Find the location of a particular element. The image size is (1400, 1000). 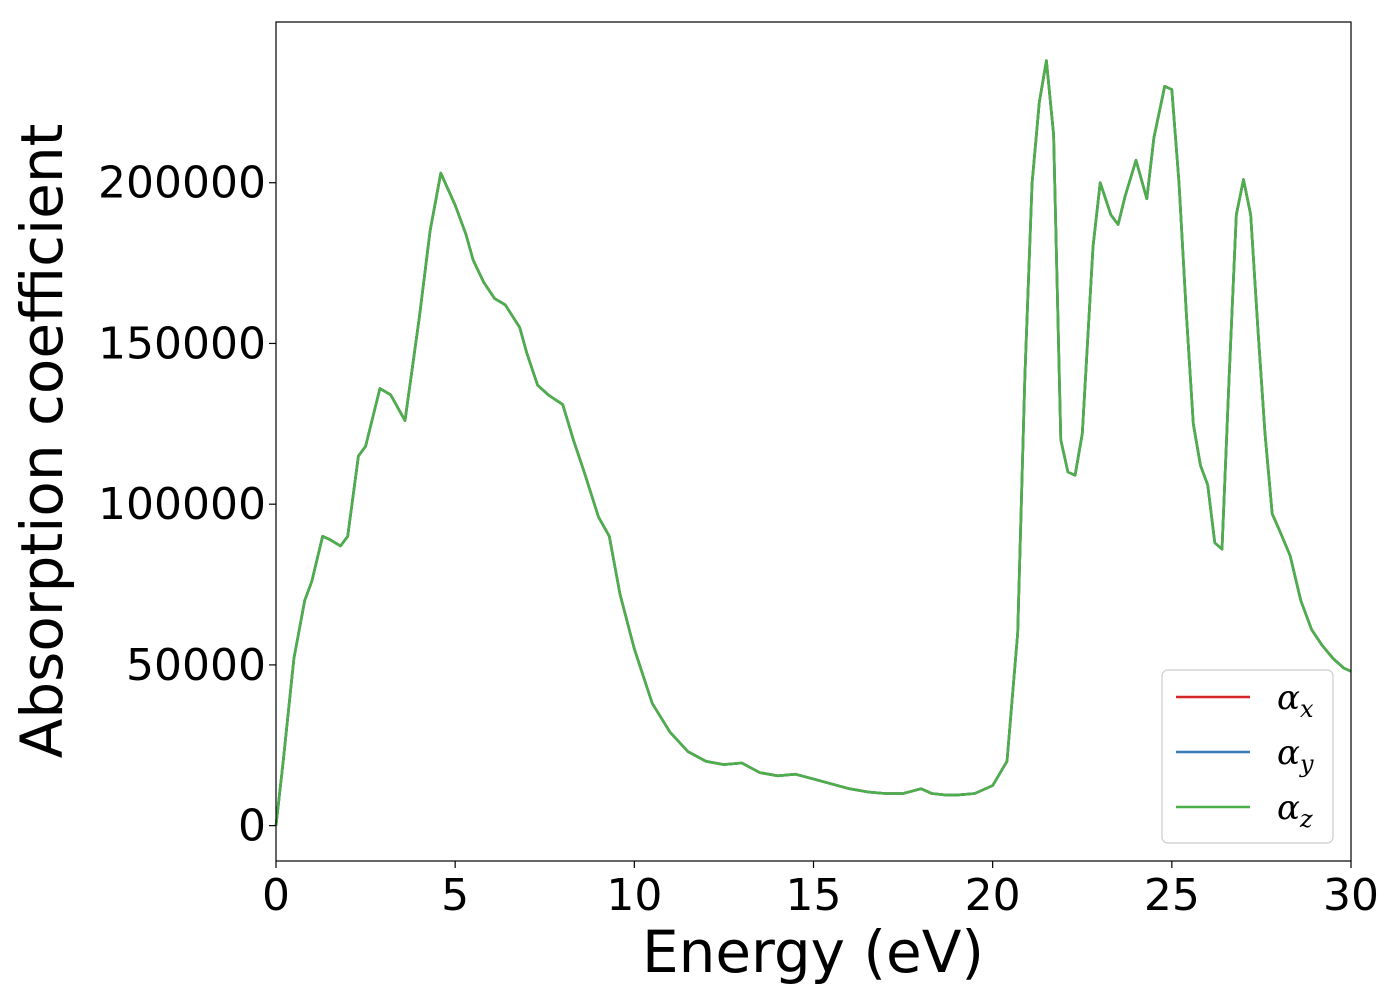

y-tick-label: 200000 is located at coordinates (182, 183).